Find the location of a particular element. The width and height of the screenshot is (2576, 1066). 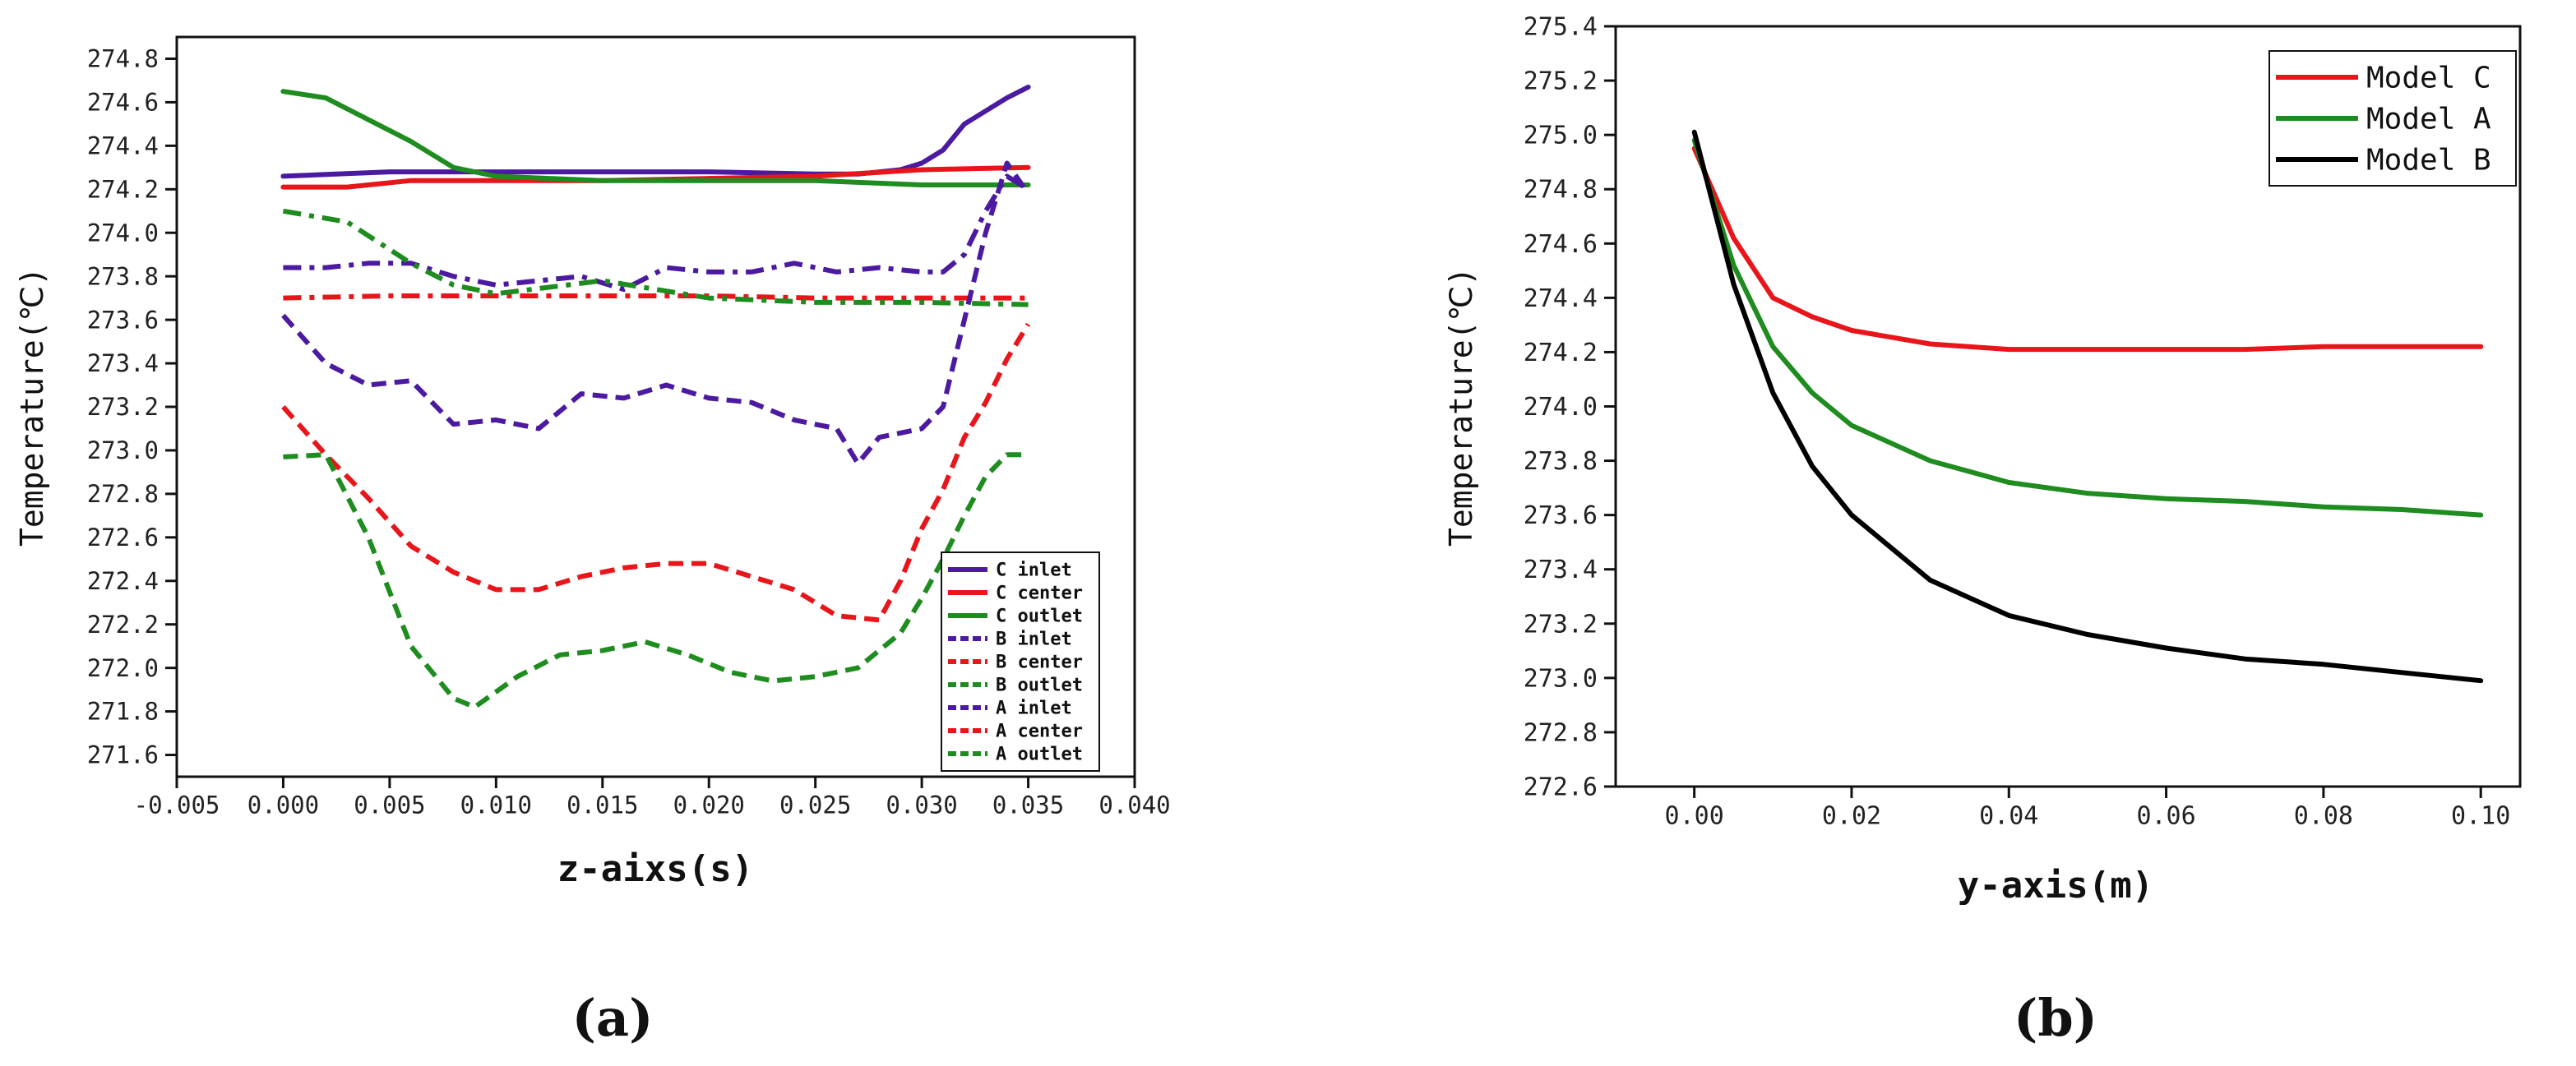

series-line-model-a is located at coordinates (2087, 327).